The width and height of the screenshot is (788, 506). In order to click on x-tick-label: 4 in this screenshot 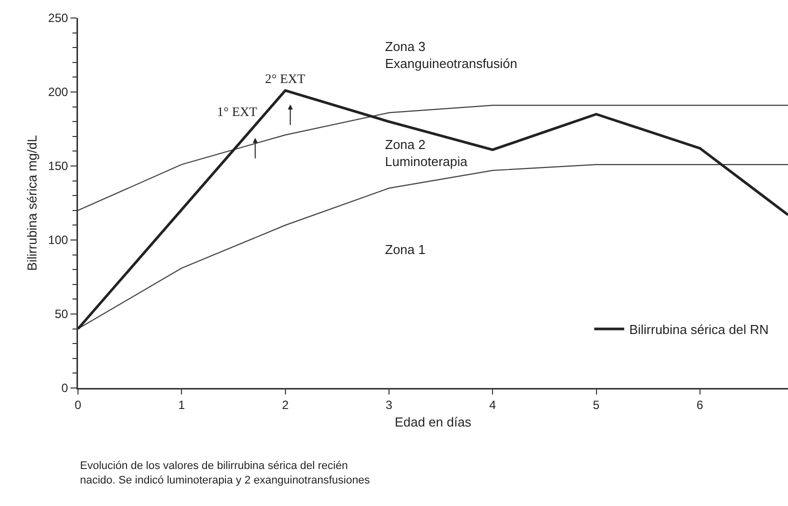, I will do `click(492, 405)`.